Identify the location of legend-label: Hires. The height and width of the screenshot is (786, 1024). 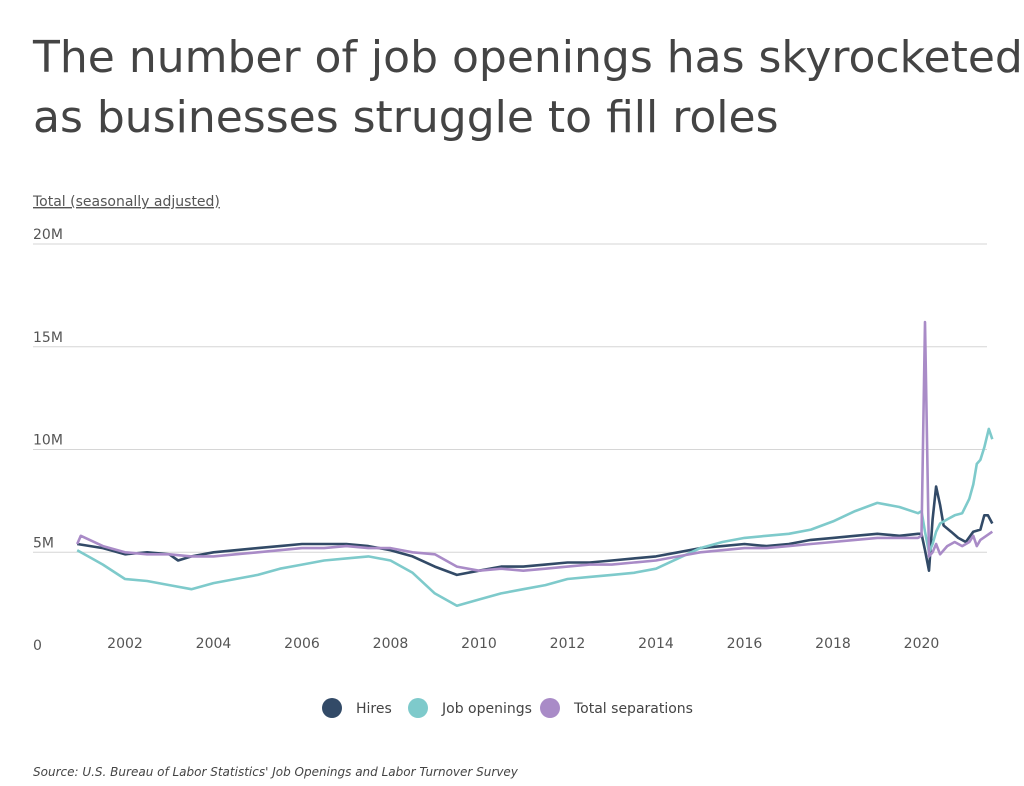
(374, 709).